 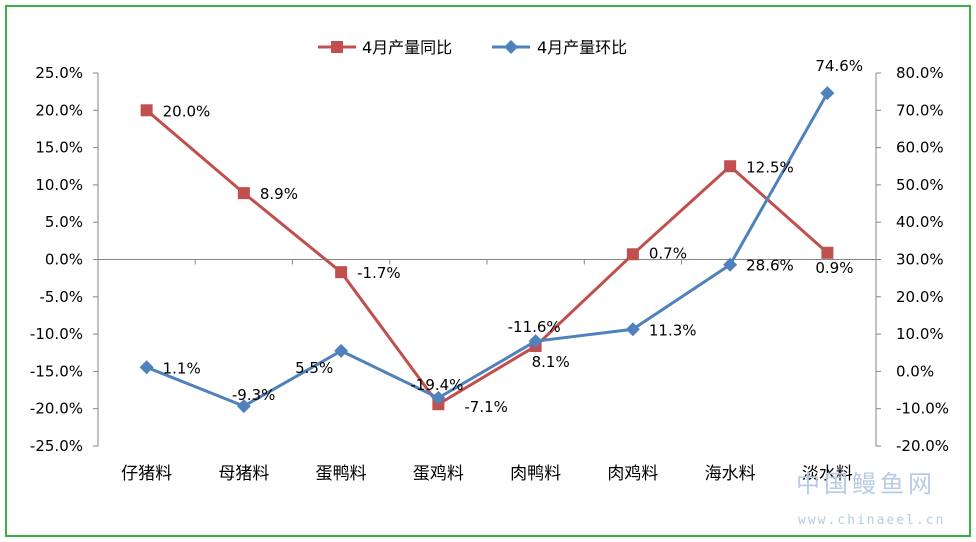 I want to click on y-left-tick-label: 5.0%, so click(x=64, y=222).